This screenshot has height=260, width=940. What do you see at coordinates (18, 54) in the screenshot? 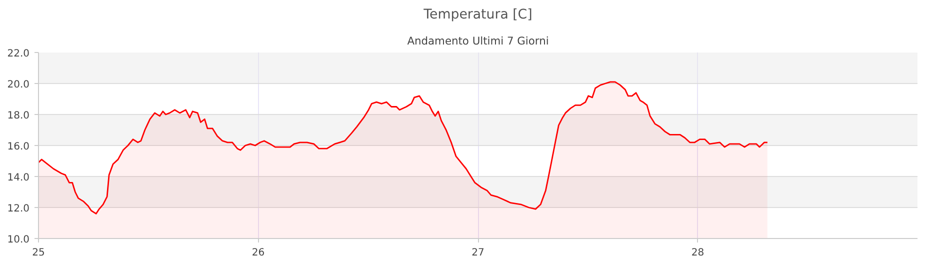
I see `y-tick-label: 22.0` at bounding box center [18, 54].